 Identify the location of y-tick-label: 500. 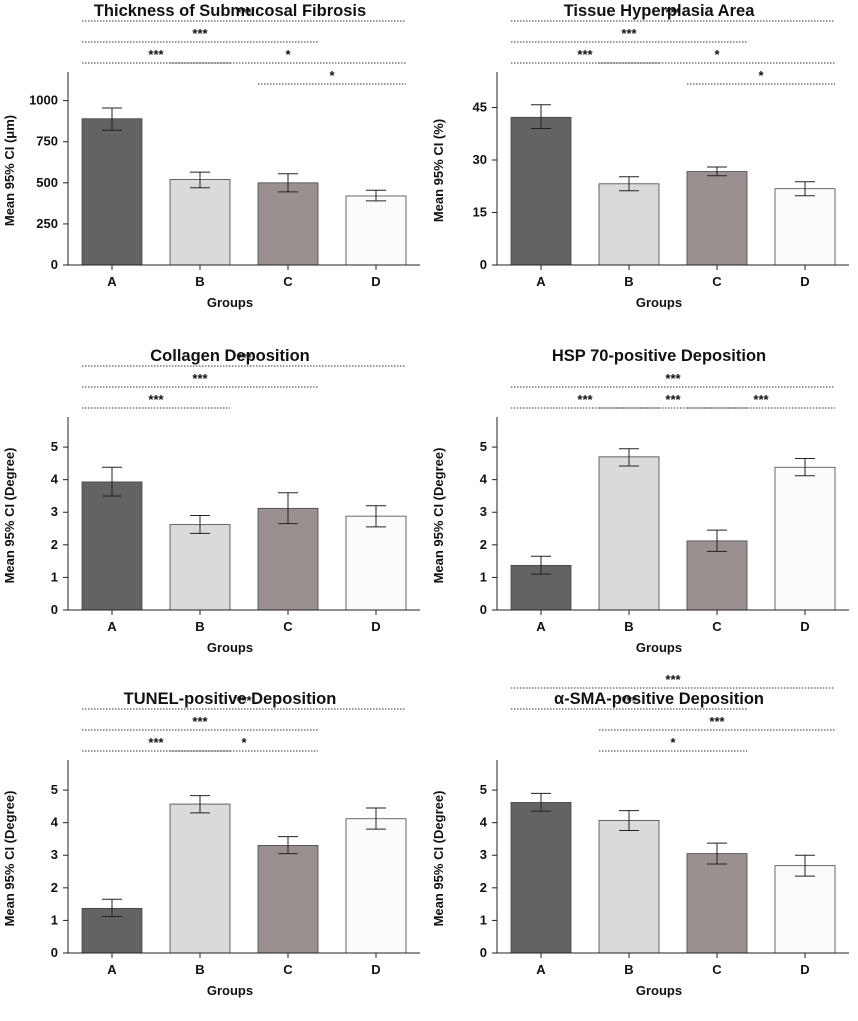
(47, 182).